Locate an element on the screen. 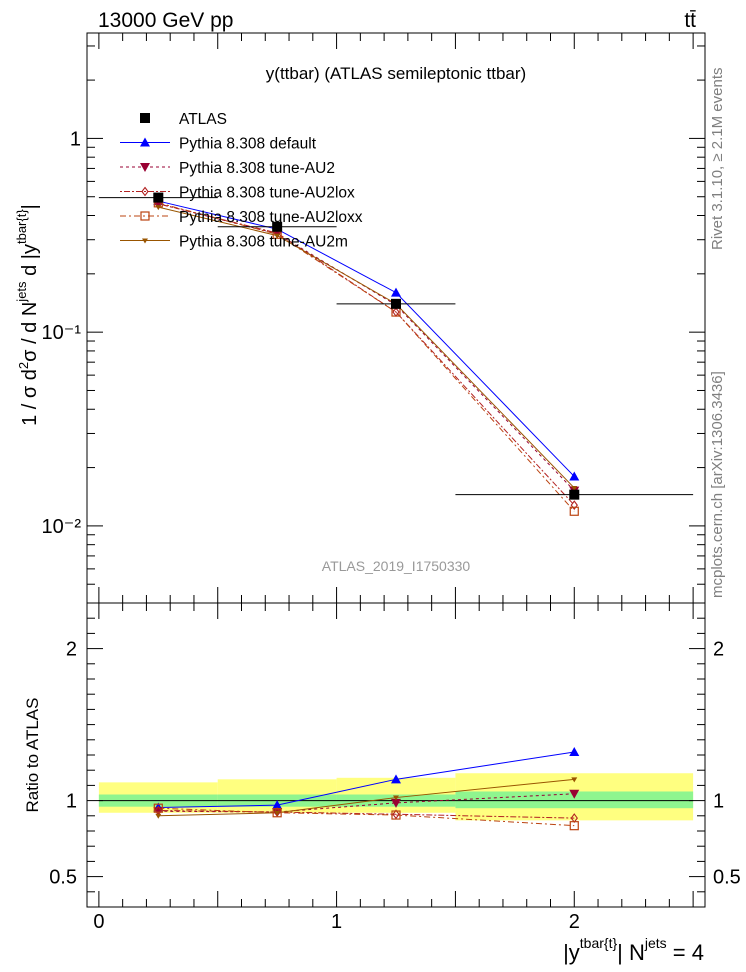 This screenshot has width=746, height=972. legend-label: Pythia 8.308 tune-AU2loxx is located at coordinates (271, 217).